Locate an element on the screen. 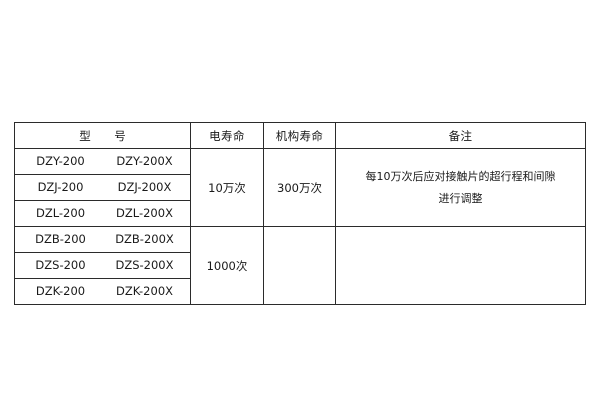 This screenshot has height=400, width=600. electrical-life-value: 1000次 is located at coordinates (227, 265).